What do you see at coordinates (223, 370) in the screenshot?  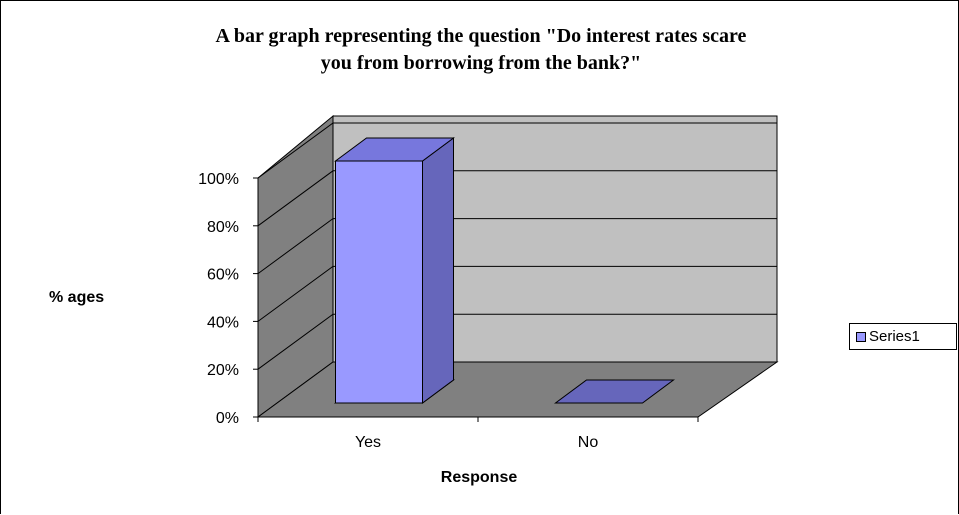 I see `y-tick-label: 20%` at bounding box center [223, 370].